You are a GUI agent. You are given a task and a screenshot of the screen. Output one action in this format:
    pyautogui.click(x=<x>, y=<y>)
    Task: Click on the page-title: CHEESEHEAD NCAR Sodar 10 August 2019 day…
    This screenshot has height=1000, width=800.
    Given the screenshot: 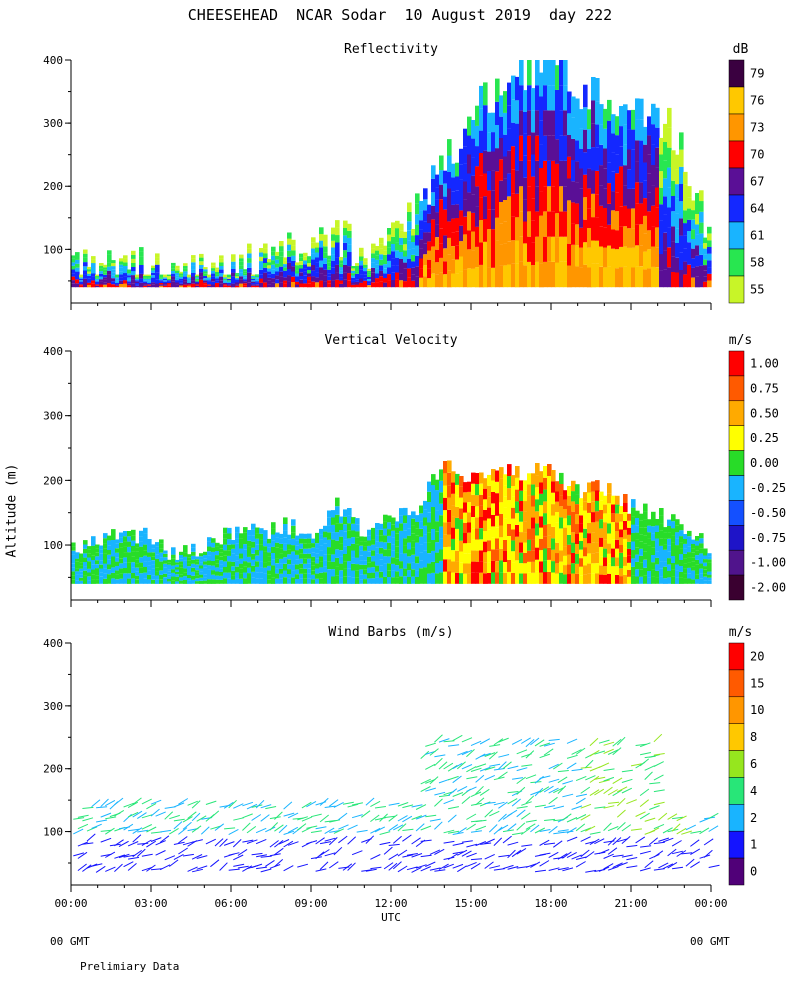 What is the action you would take?
    pyautogui.click(x=400, y=15)
    